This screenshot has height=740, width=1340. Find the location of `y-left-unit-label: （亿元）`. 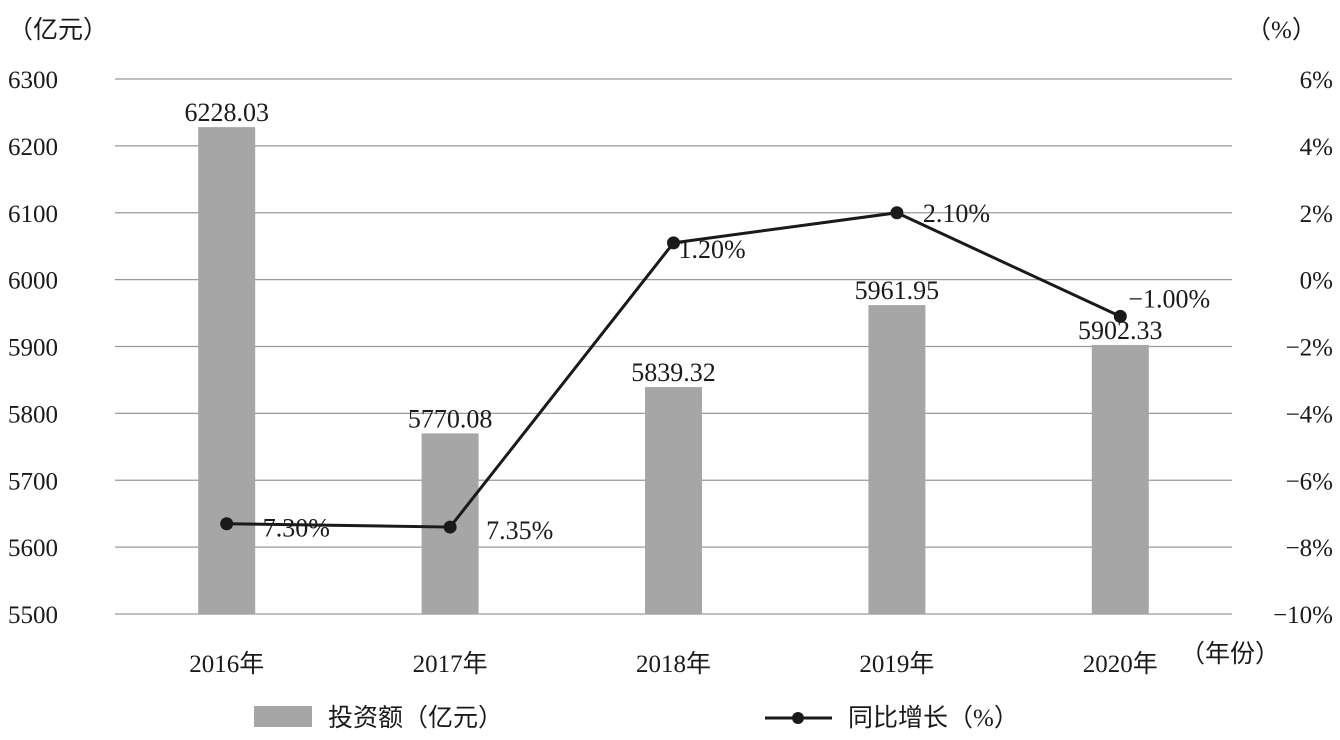

y-left-unit-label: （亿元） is located at coordinates (58, 30).